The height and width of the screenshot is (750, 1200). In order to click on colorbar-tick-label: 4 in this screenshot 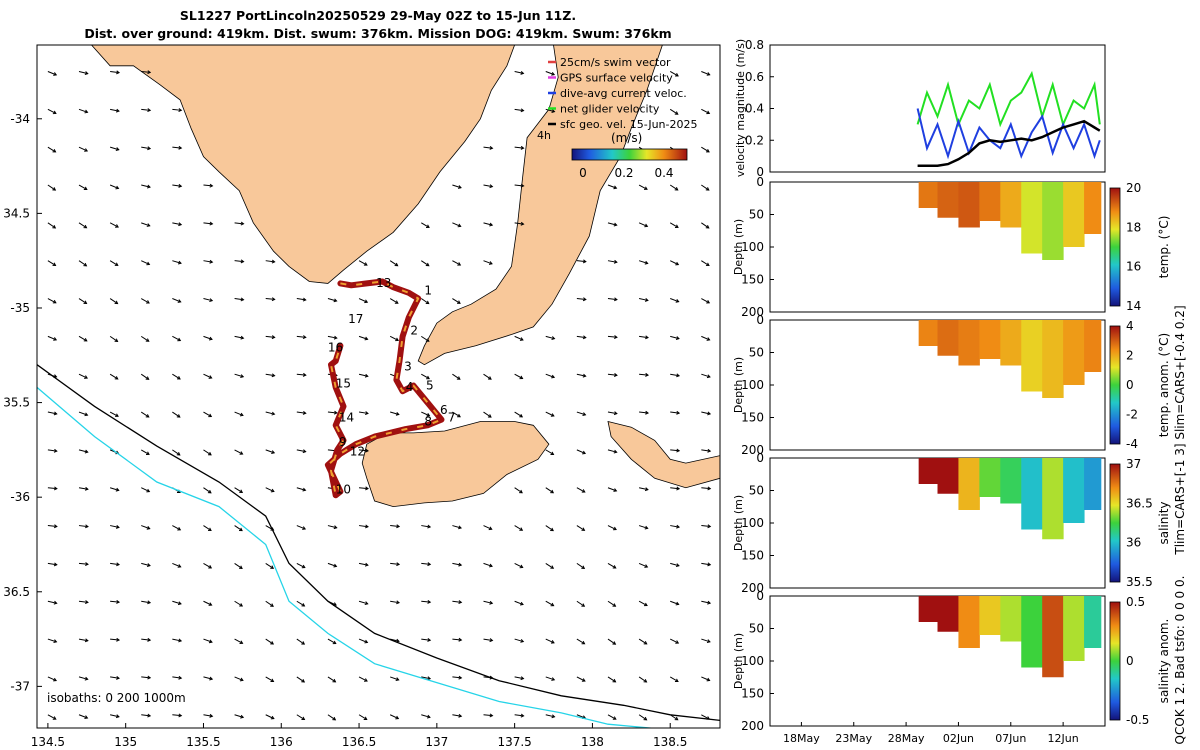, I will do `click(1130, 326)`.